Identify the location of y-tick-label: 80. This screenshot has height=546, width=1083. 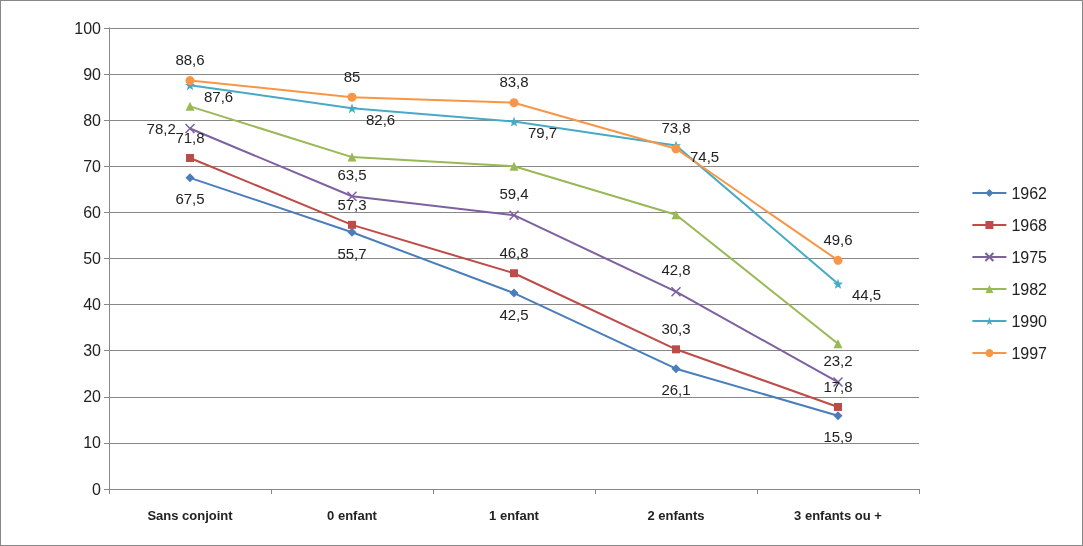
(92, 120).